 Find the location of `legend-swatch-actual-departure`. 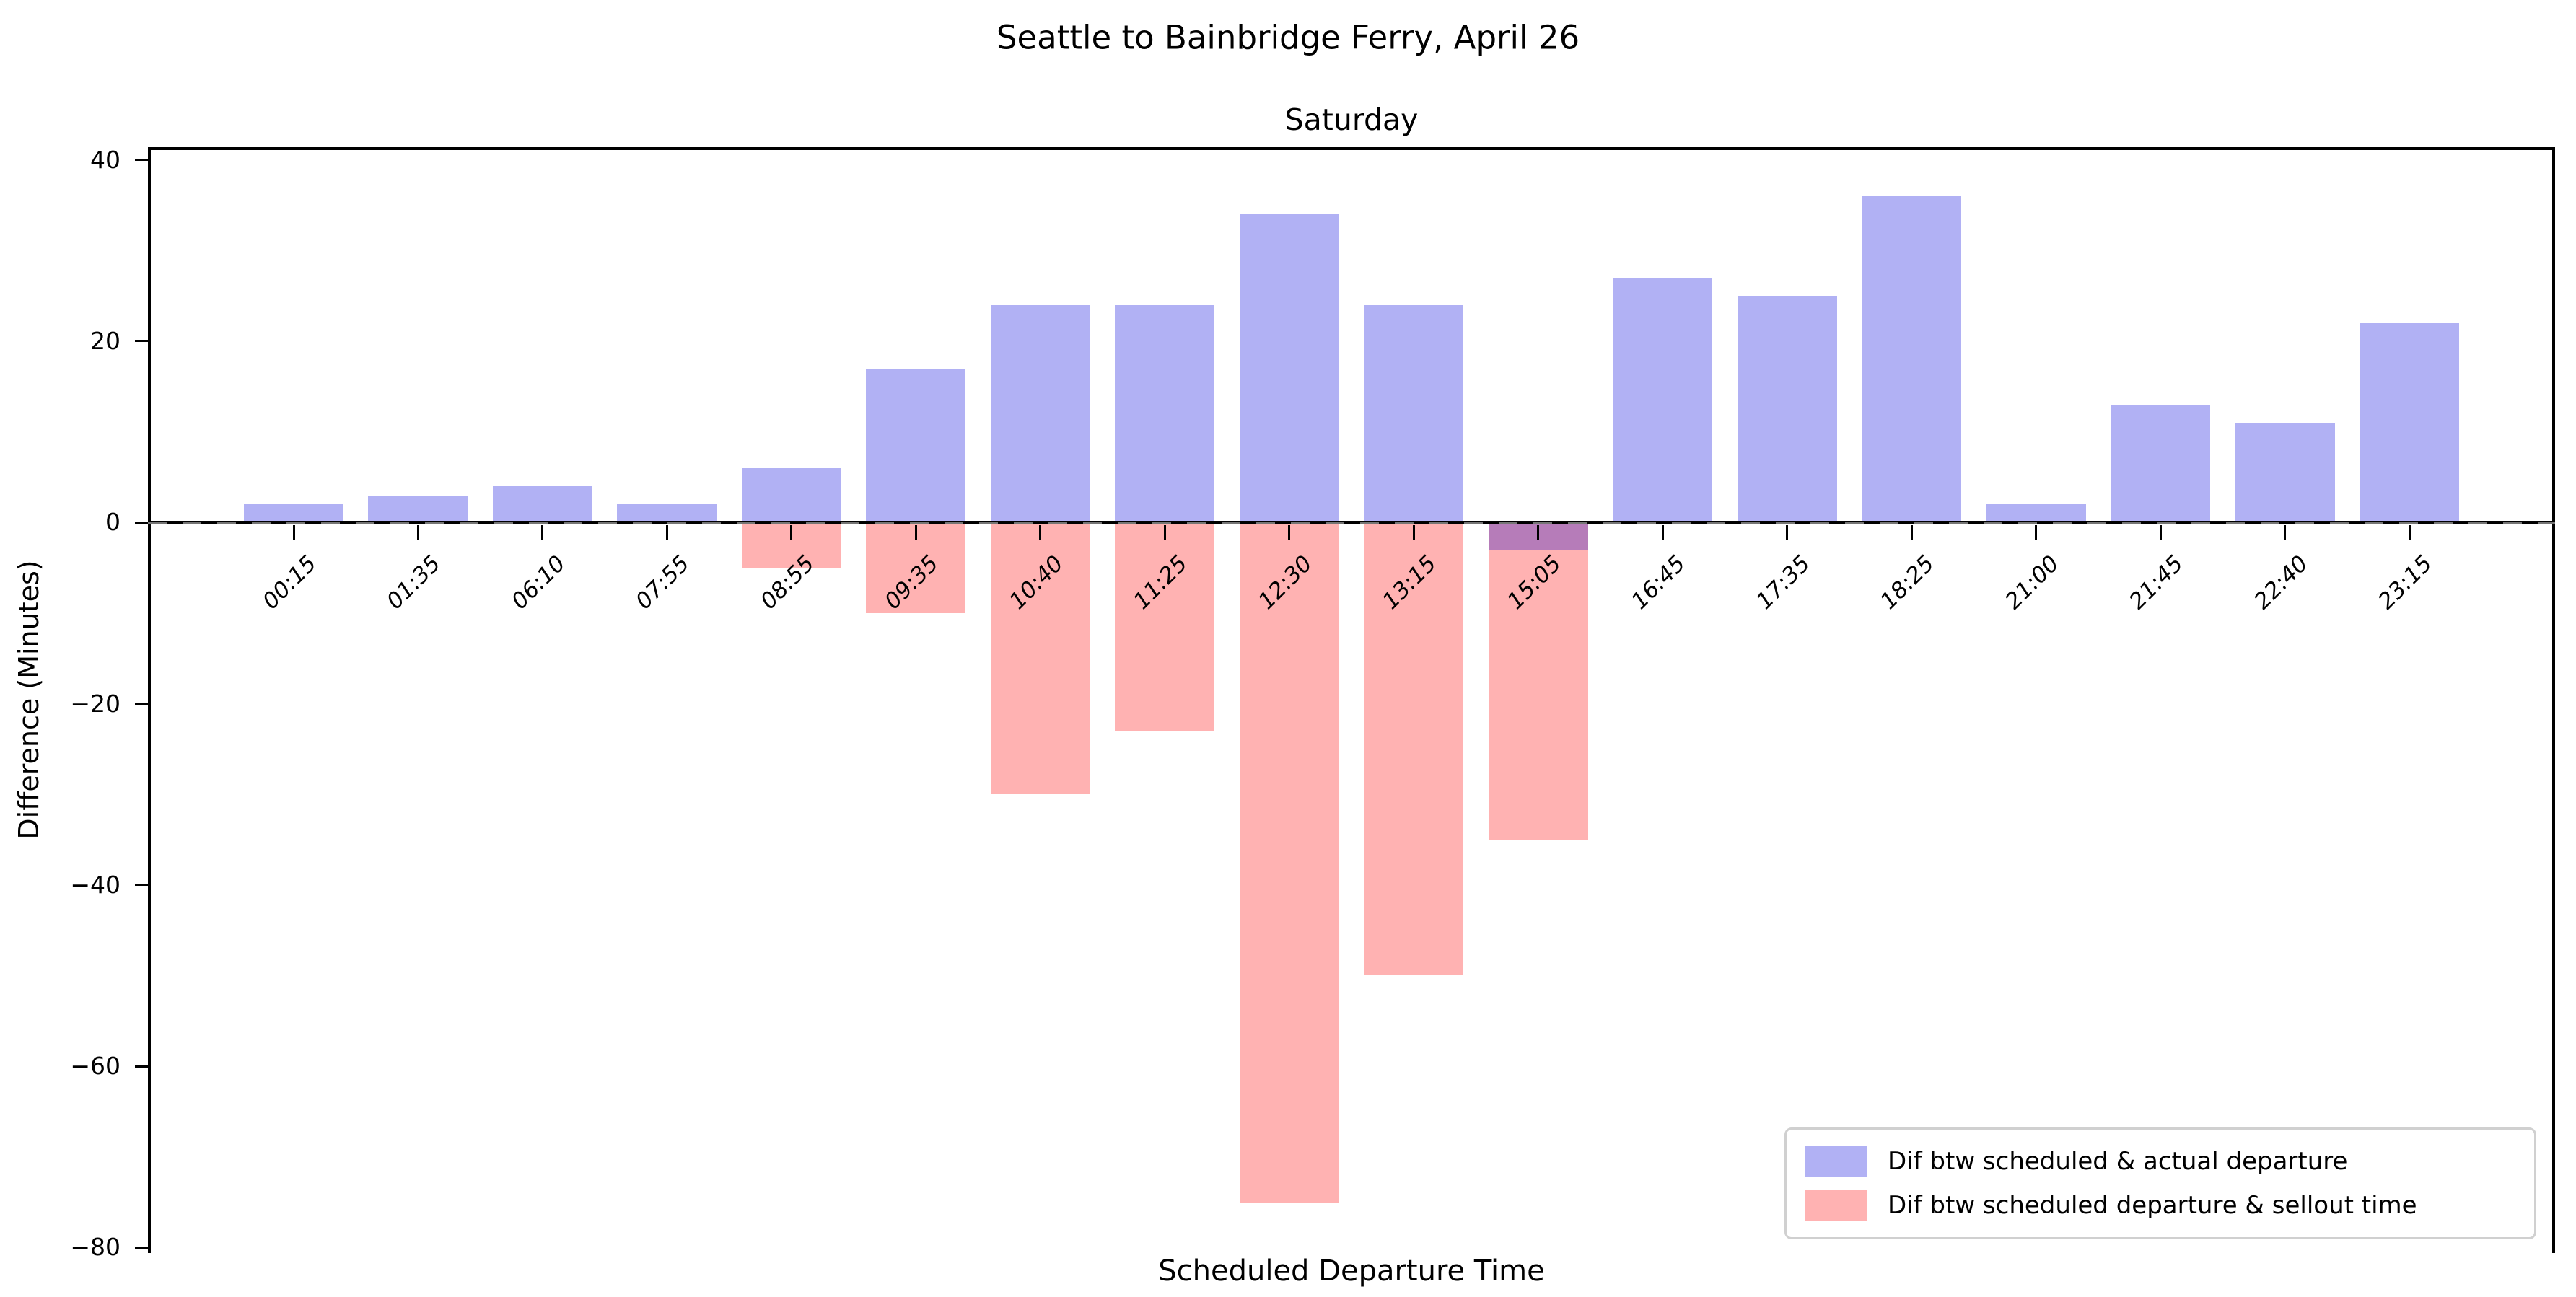

legend-swatch-actual-departure is located at coordinates (1836, 1162).